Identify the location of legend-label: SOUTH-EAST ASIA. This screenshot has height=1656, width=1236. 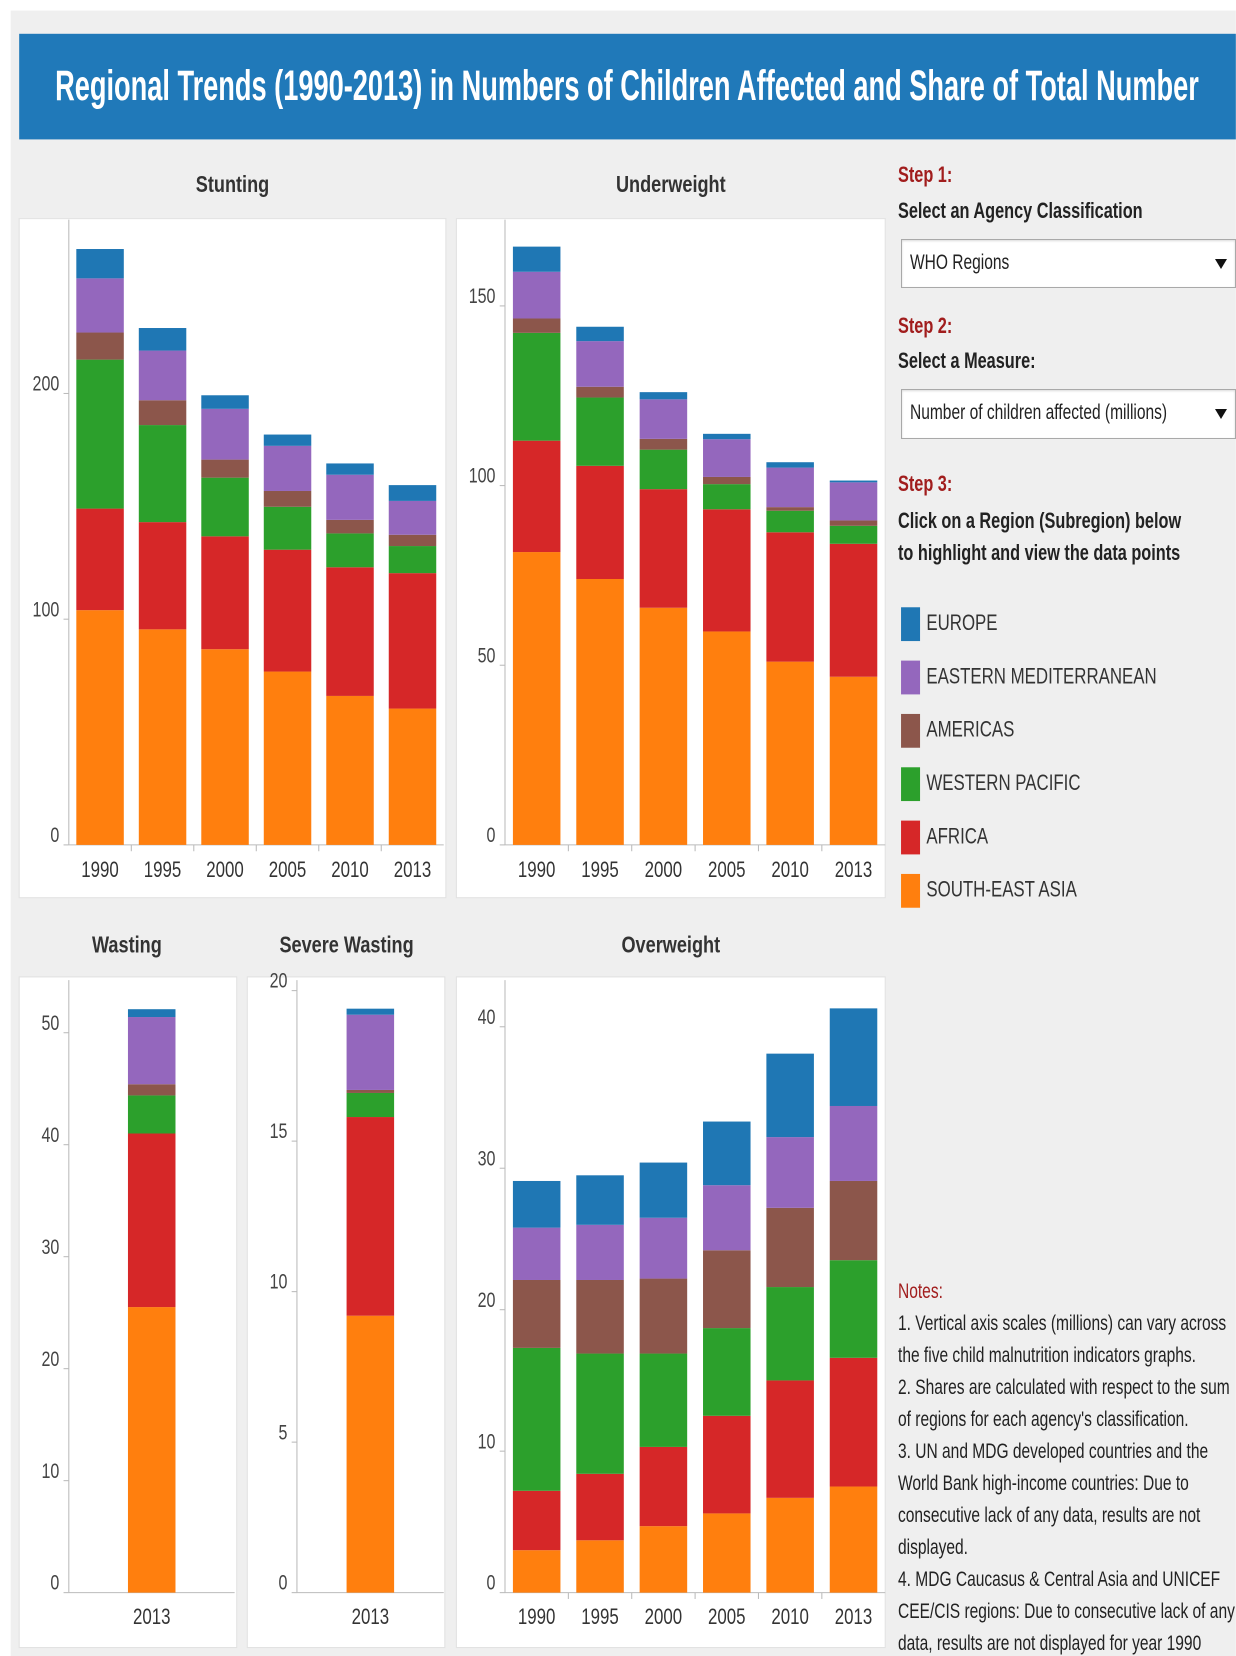
(1001, 890).